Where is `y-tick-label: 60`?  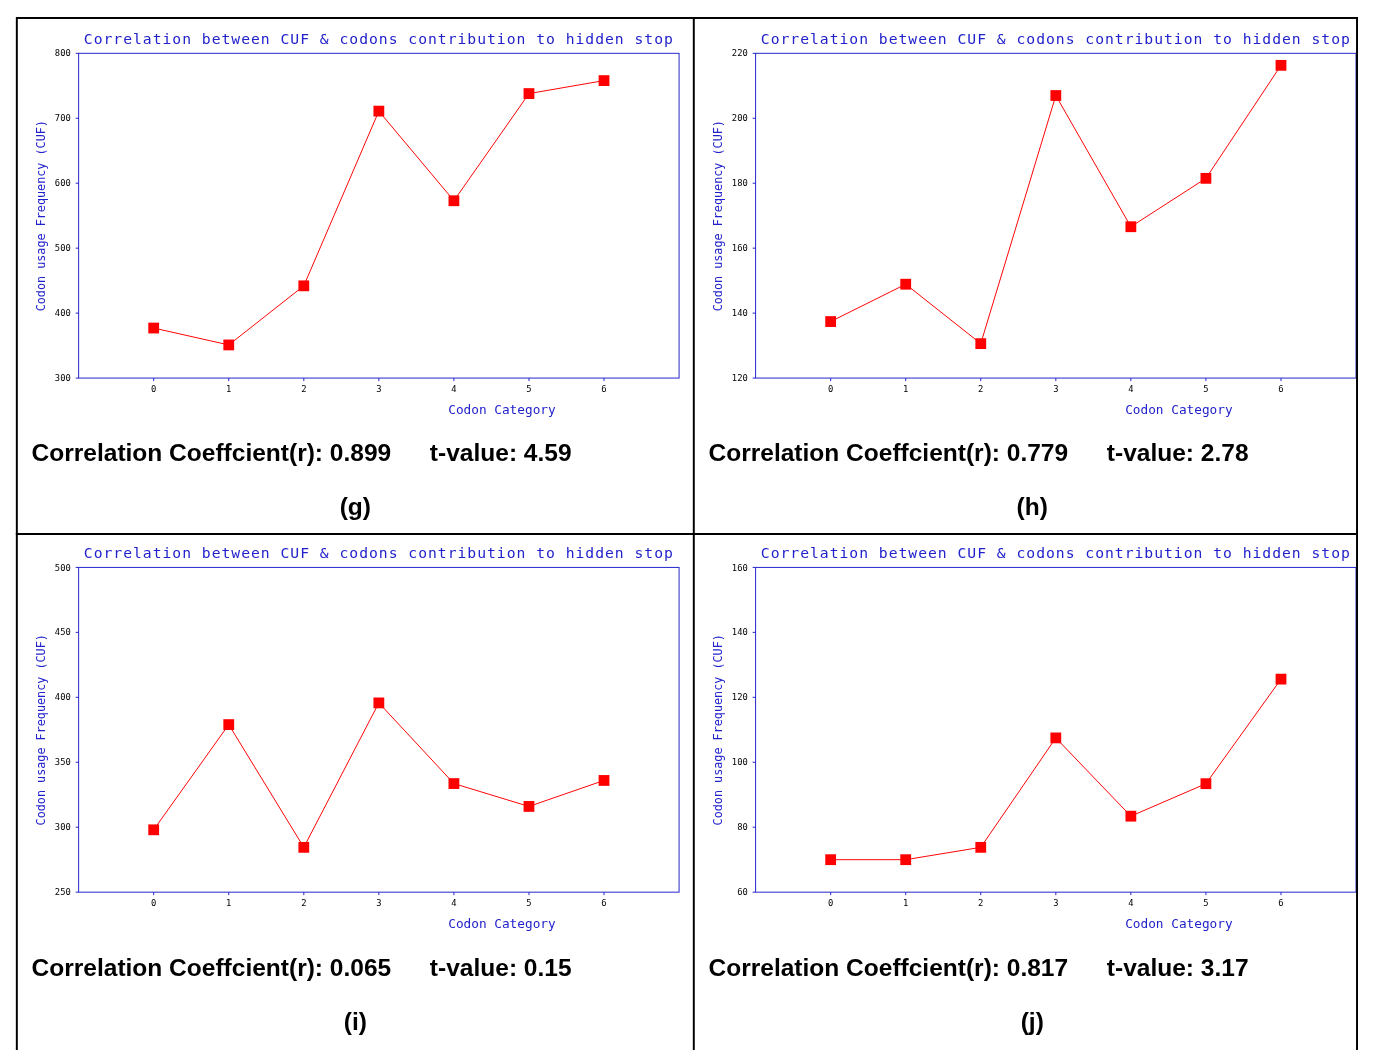
y-tick-label: 60 is located at coordinates (742, 892).